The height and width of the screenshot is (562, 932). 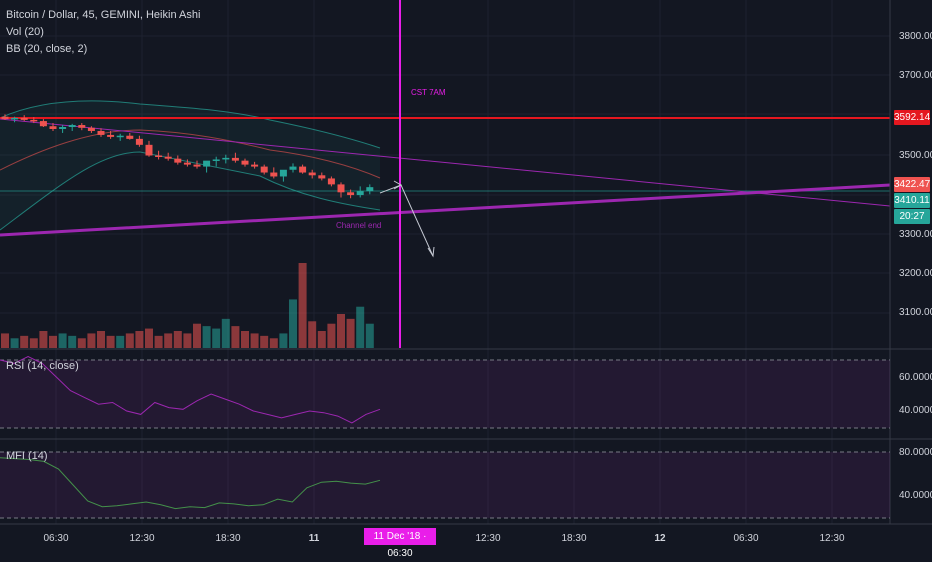 What do you see at coordinates (398, 185) in the screenshot?
I see `arrow-head-upper` at bounding box center [398, 185].